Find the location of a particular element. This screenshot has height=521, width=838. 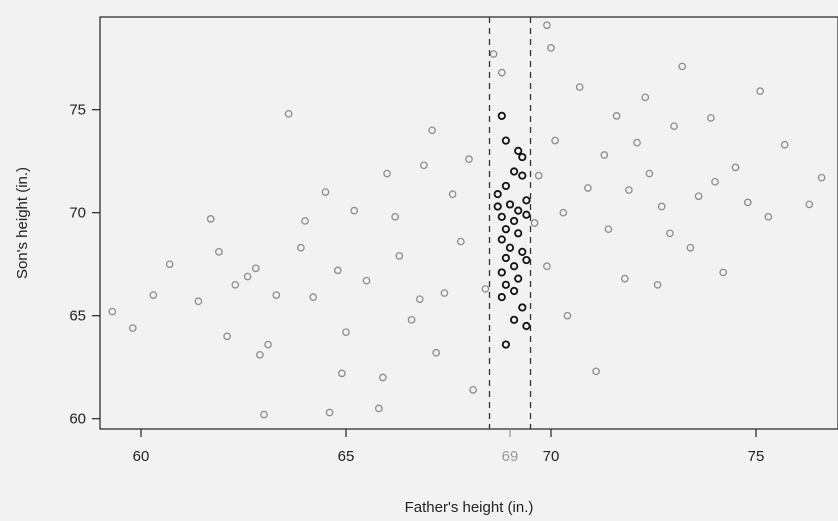

y-axis-label: Son's height (in.) is located at coordinates (22, 223).